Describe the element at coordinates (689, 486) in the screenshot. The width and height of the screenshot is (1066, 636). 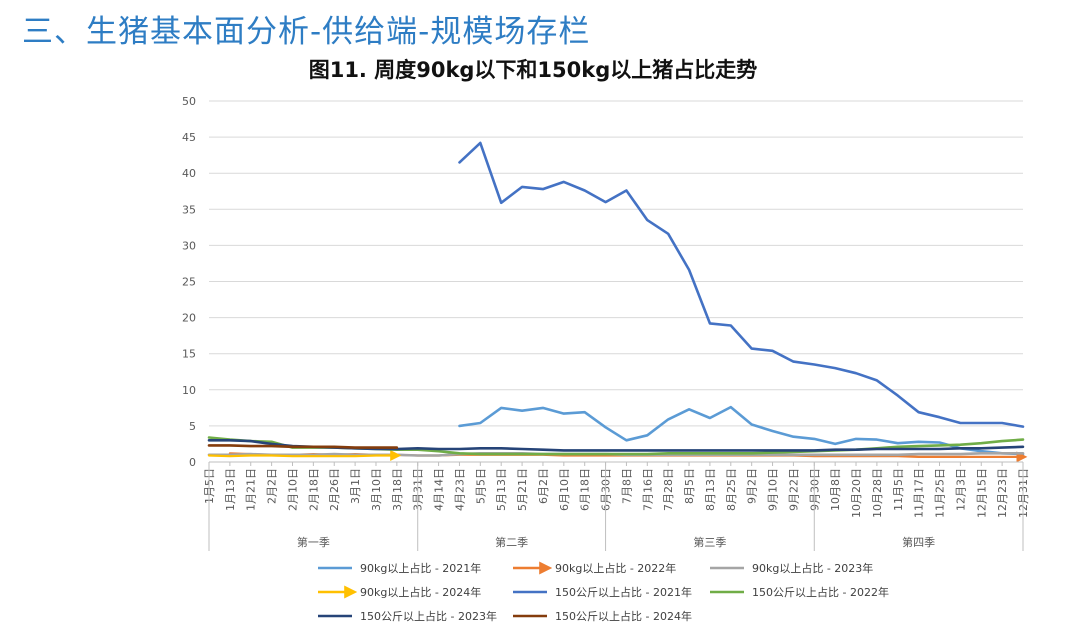
I see `x-tick-label: 8月5日` at that location.